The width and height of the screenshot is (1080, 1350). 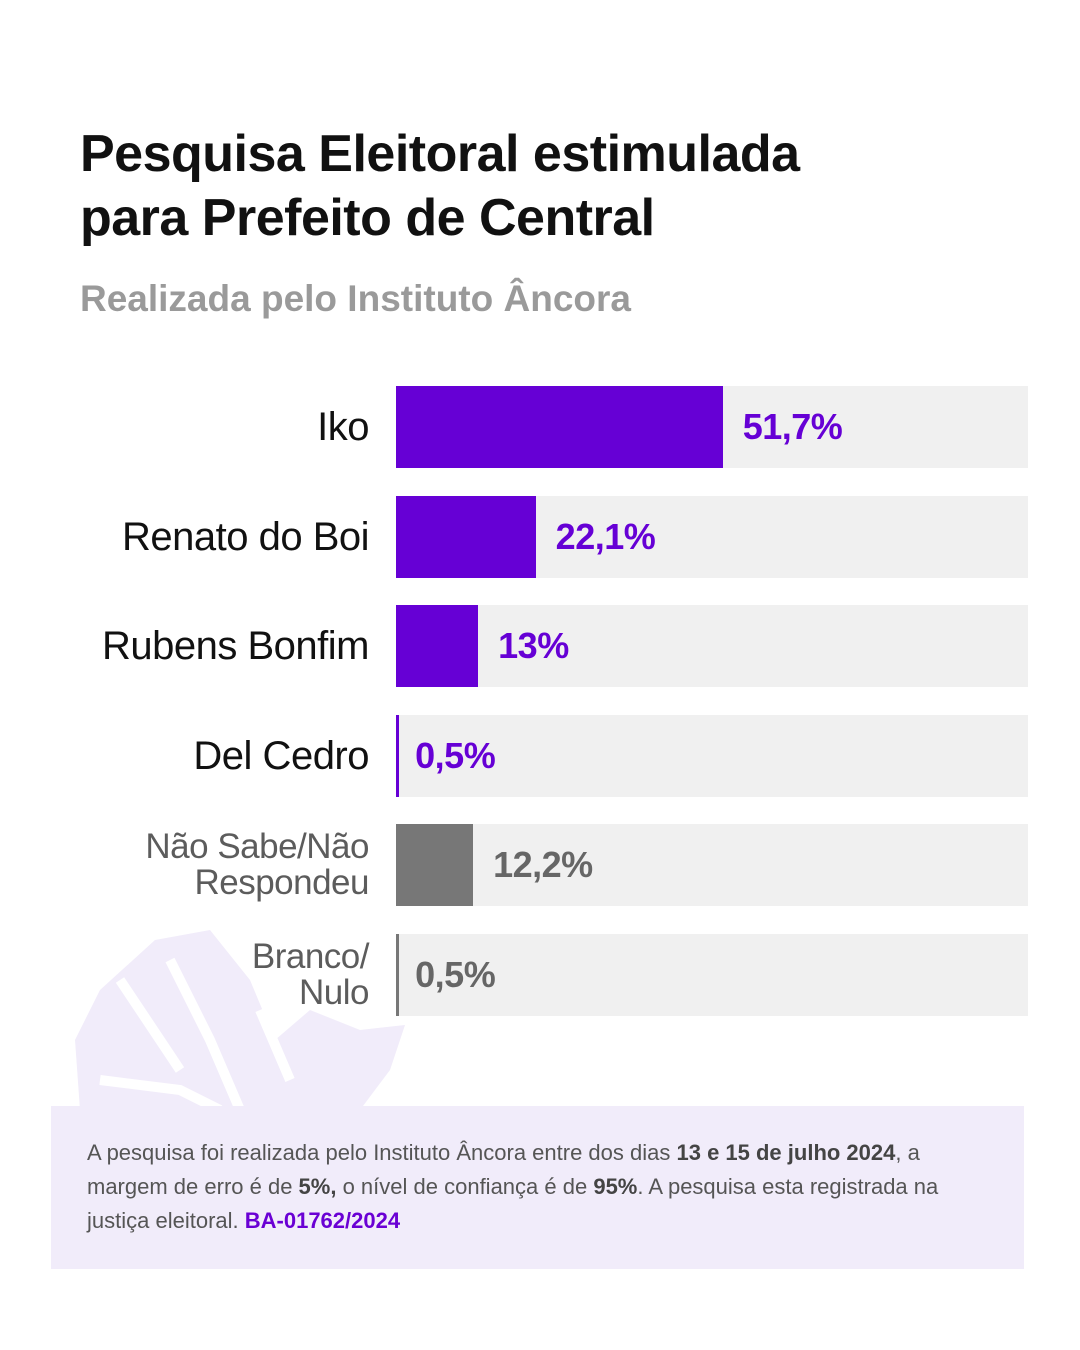 I want to click on category-label: Não Sabe/Não Respondeu, so click(x=257, y=864).